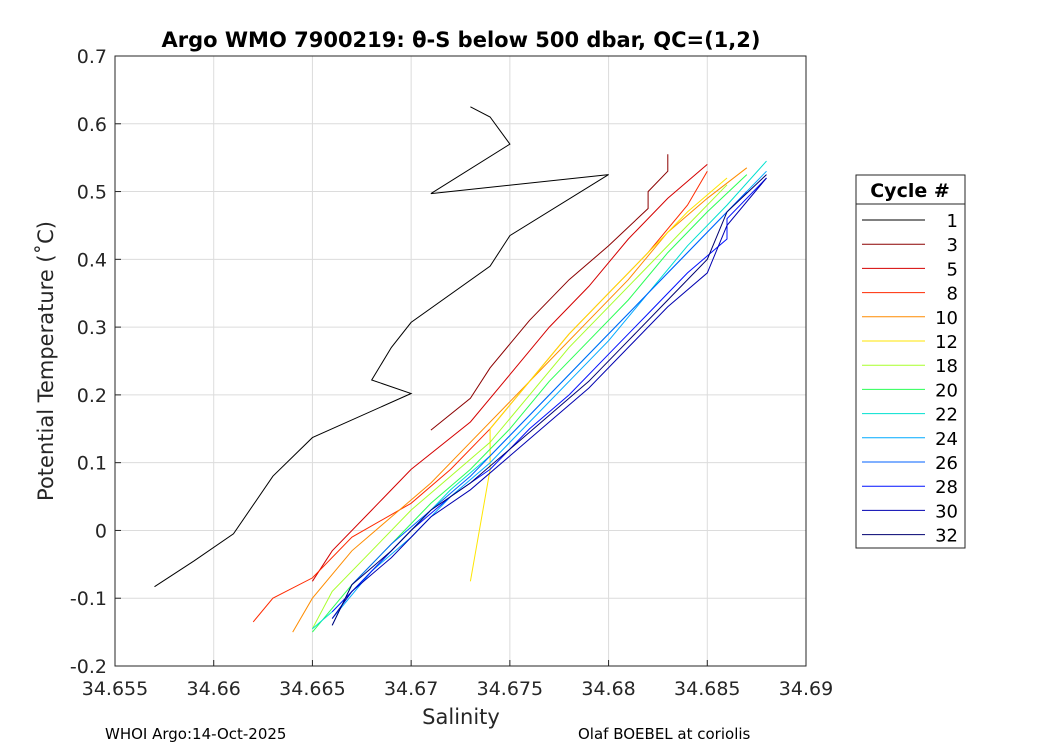 This screenshot has width=1050, height=750. I want to click on footer-left: WHOI Argo:14-Oct-2025, so click(196, 734).